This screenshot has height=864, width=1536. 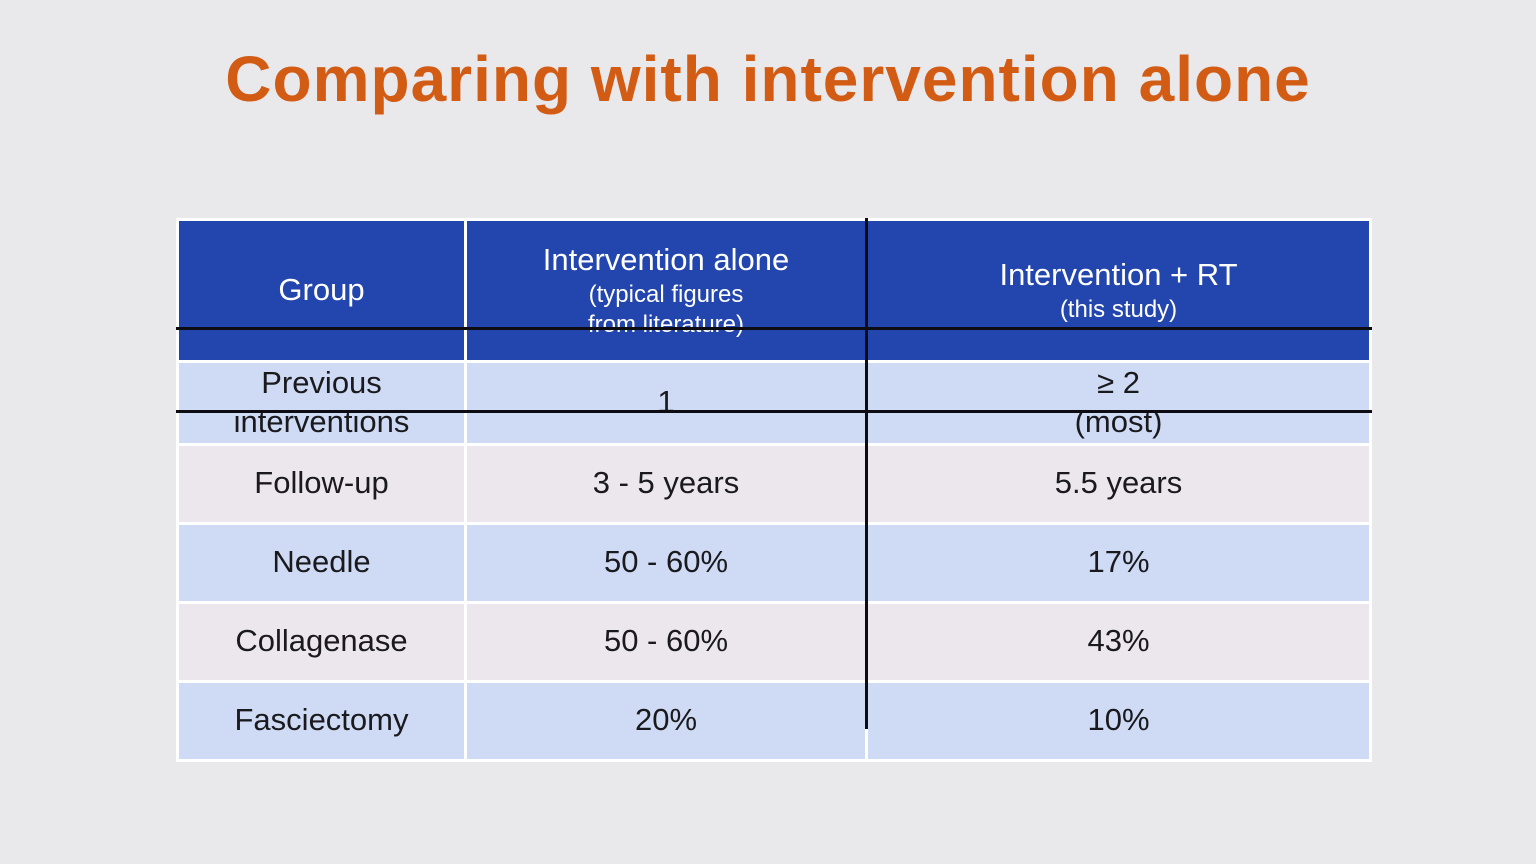 I want to click on table-row-previous-interventions: Previous interventions 1 ≥ 2 (most), so click(x=774, y=402).